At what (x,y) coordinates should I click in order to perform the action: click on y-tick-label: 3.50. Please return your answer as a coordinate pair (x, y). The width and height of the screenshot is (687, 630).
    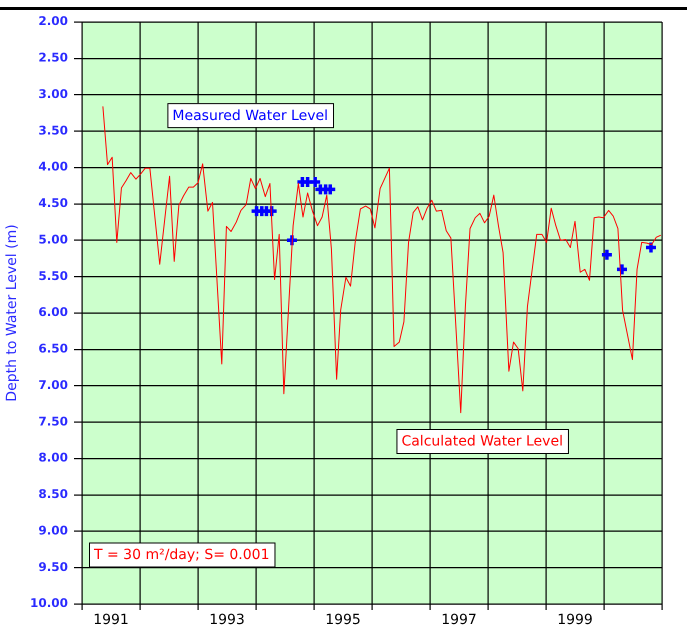
    Looking at the image, I should click on (53, 130).